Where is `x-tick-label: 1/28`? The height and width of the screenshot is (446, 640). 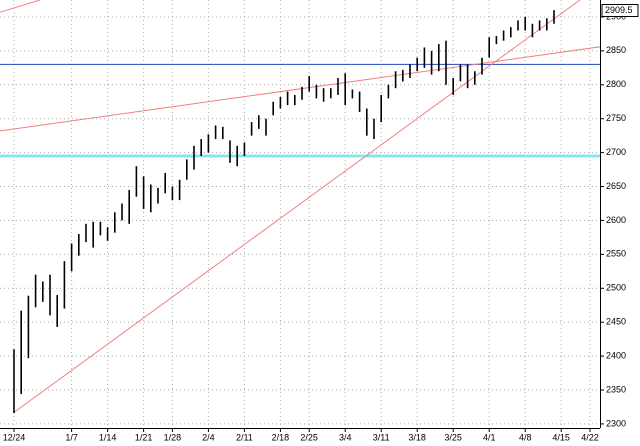
x-tick-label: 1/28 is located at coordinates (173, 437).